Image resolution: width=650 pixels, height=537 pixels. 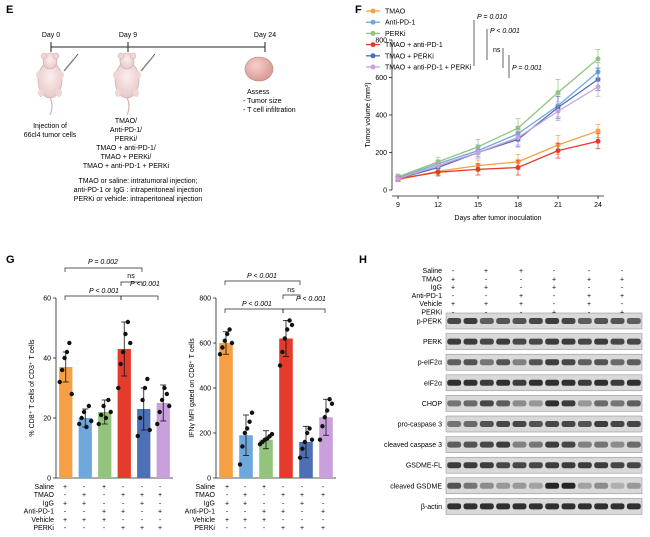 I want to click on y-tick-label: 400, so click(x=205, y=389).